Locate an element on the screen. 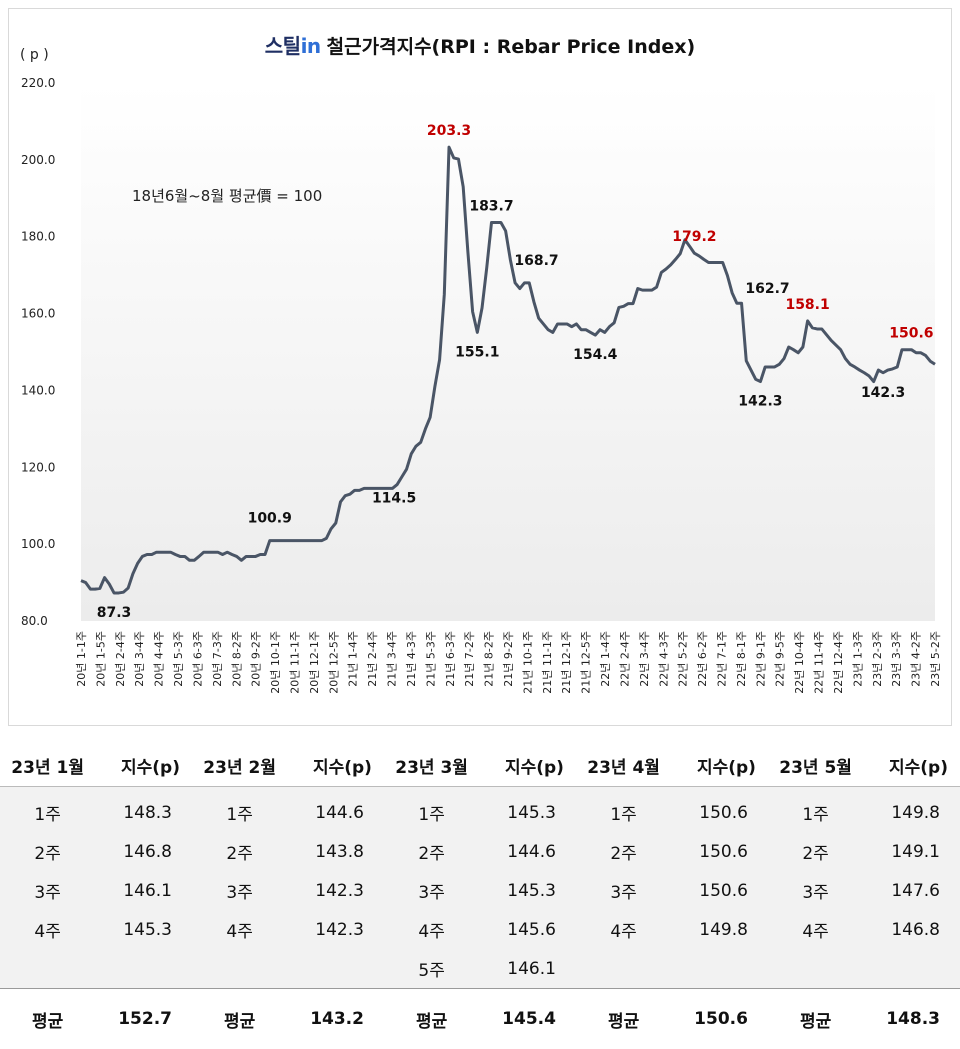  month-header: 23년 5월 is located at coordinates (815, 765).